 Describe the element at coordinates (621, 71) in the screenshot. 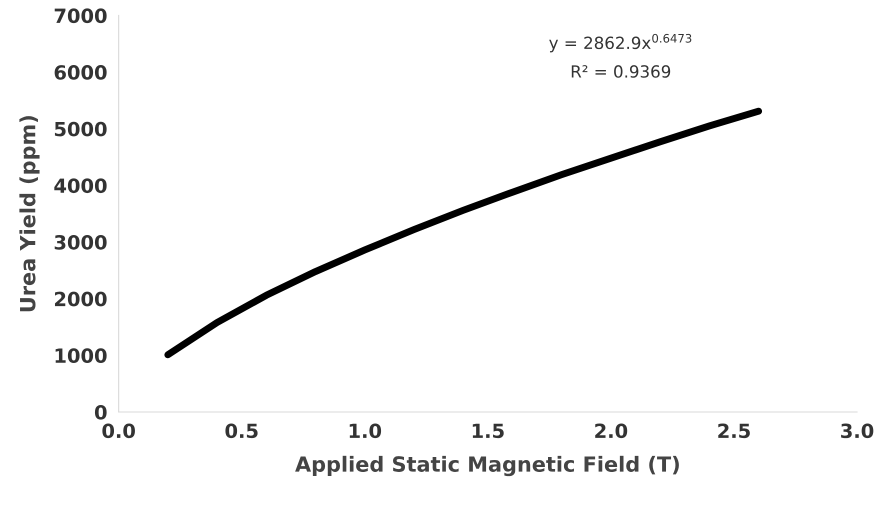

I see `annotation: R² = 0.9369` at that location.